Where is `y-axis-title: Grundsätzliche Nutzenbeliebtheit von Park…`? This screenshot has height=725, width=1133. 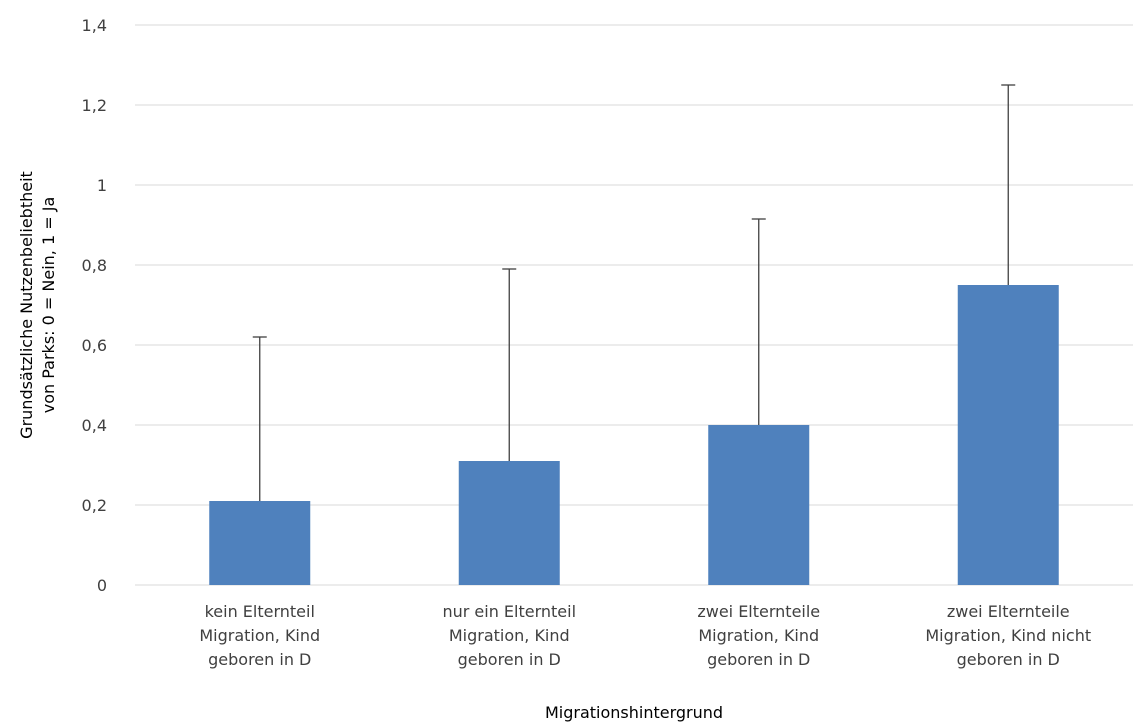
y-axis-title: Grundsätzliche Nutzenbeliebtheit von Park… is located at coordinates (37, 305).